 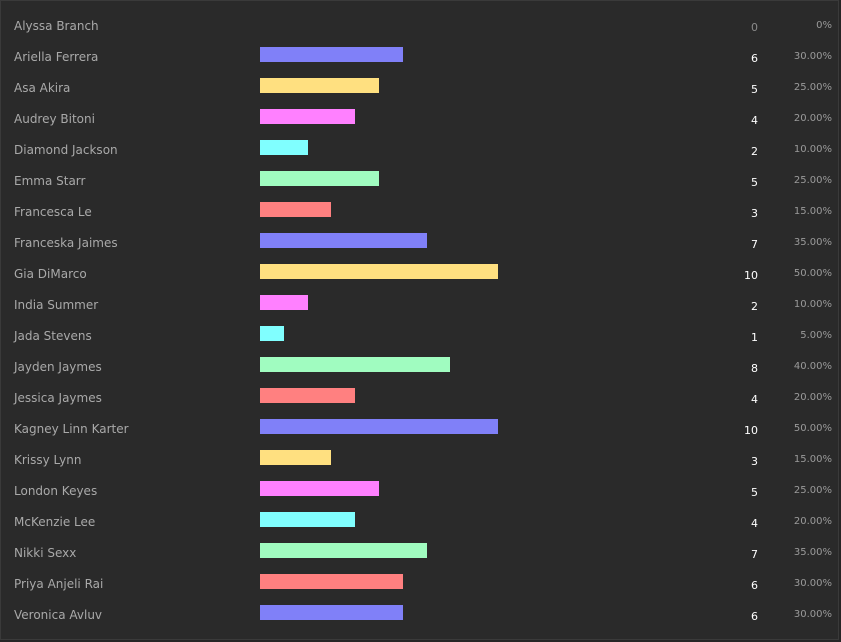 I want to click on item-name: Gia DiMarco, so click(x=50, y=274).